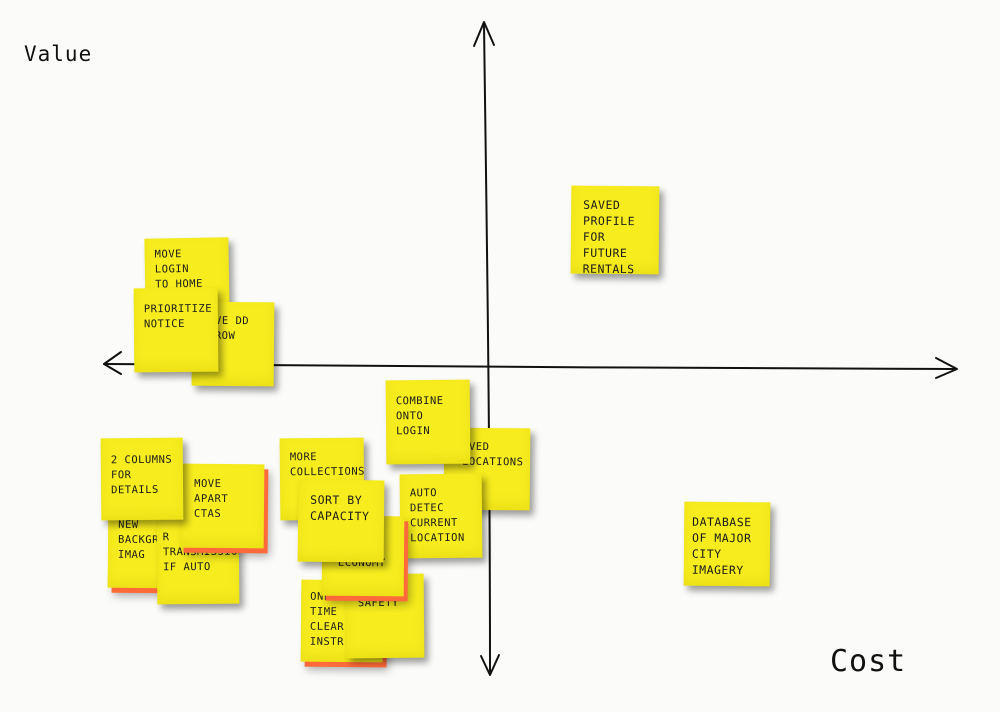 The width and height of the screenshot is (1000, 712). I want to click on sticky-note-auto-detect-location: Auto detec current location, so click(441, 516).